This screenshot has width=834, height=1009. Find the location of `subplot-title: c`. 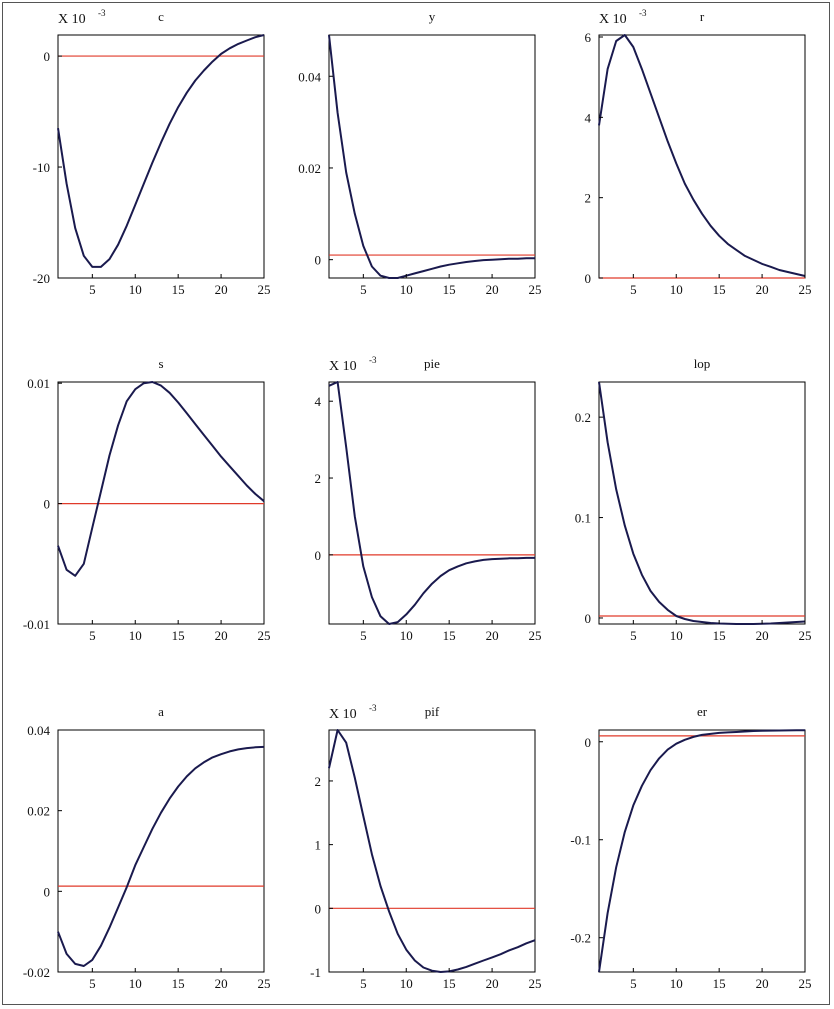

subplot-title: c is located at coordinates (161, 16).